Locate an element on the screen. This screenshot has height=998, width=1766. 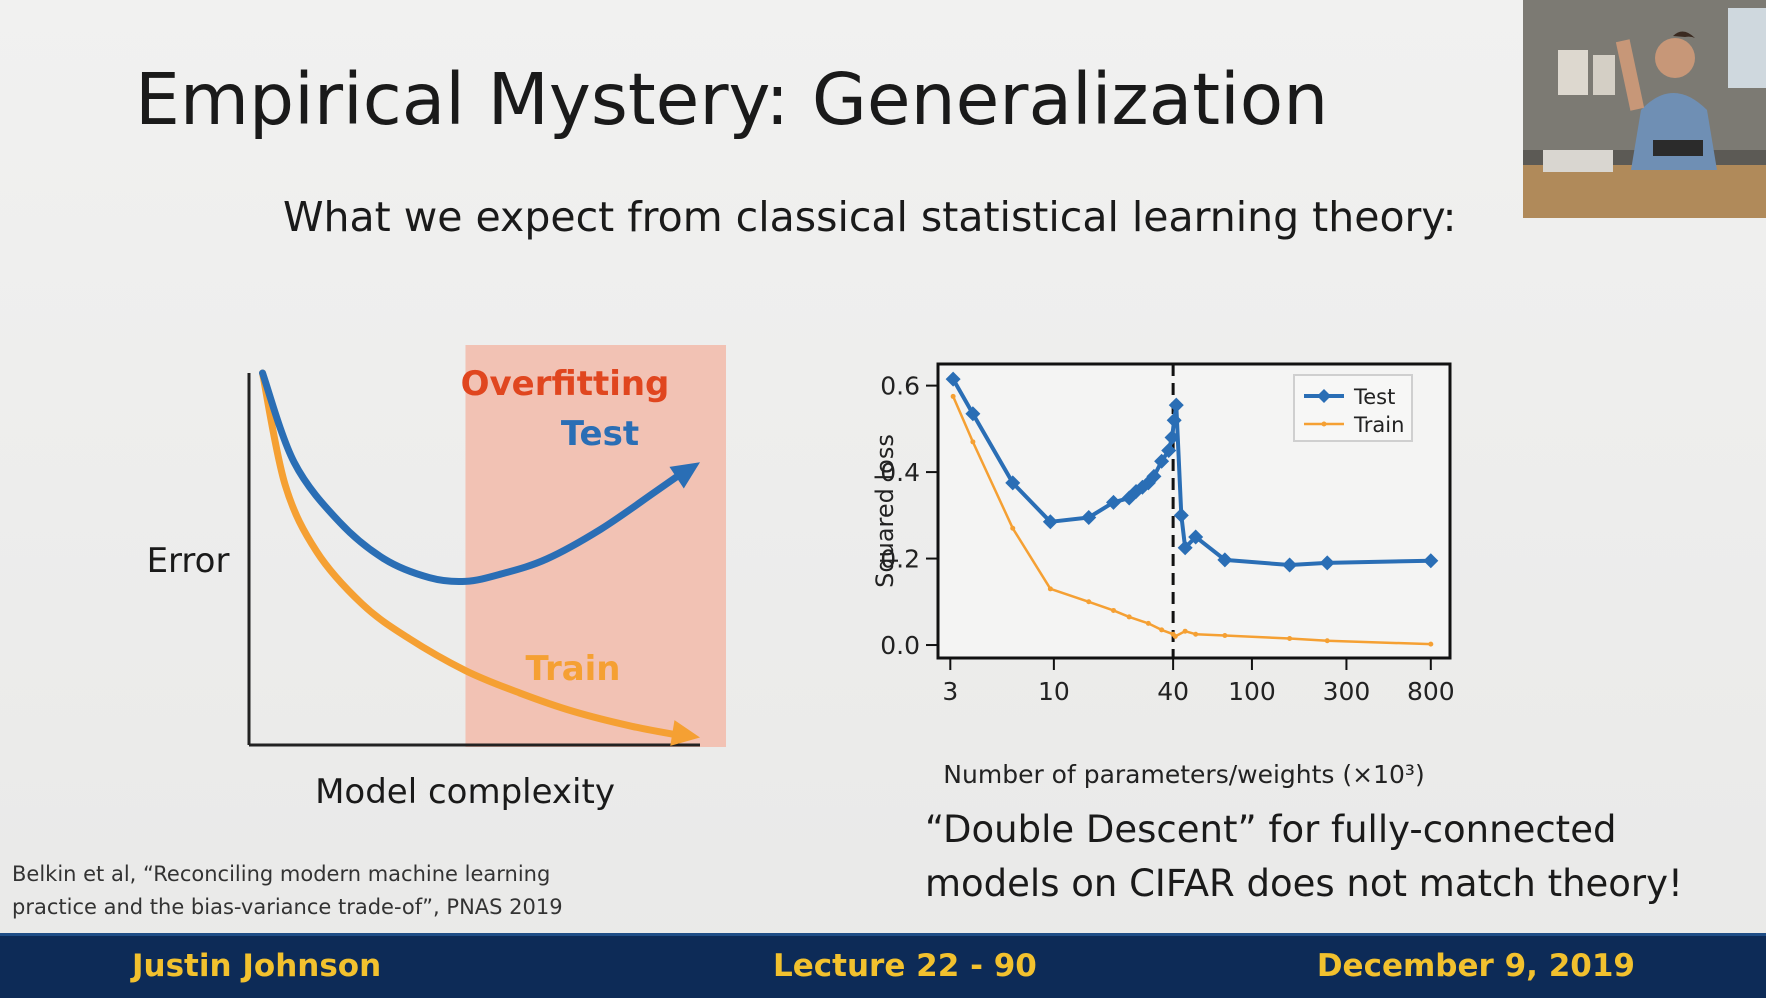
footer-lecture-number: Lecture 22 - 90 is located at coordinates (905, 966).